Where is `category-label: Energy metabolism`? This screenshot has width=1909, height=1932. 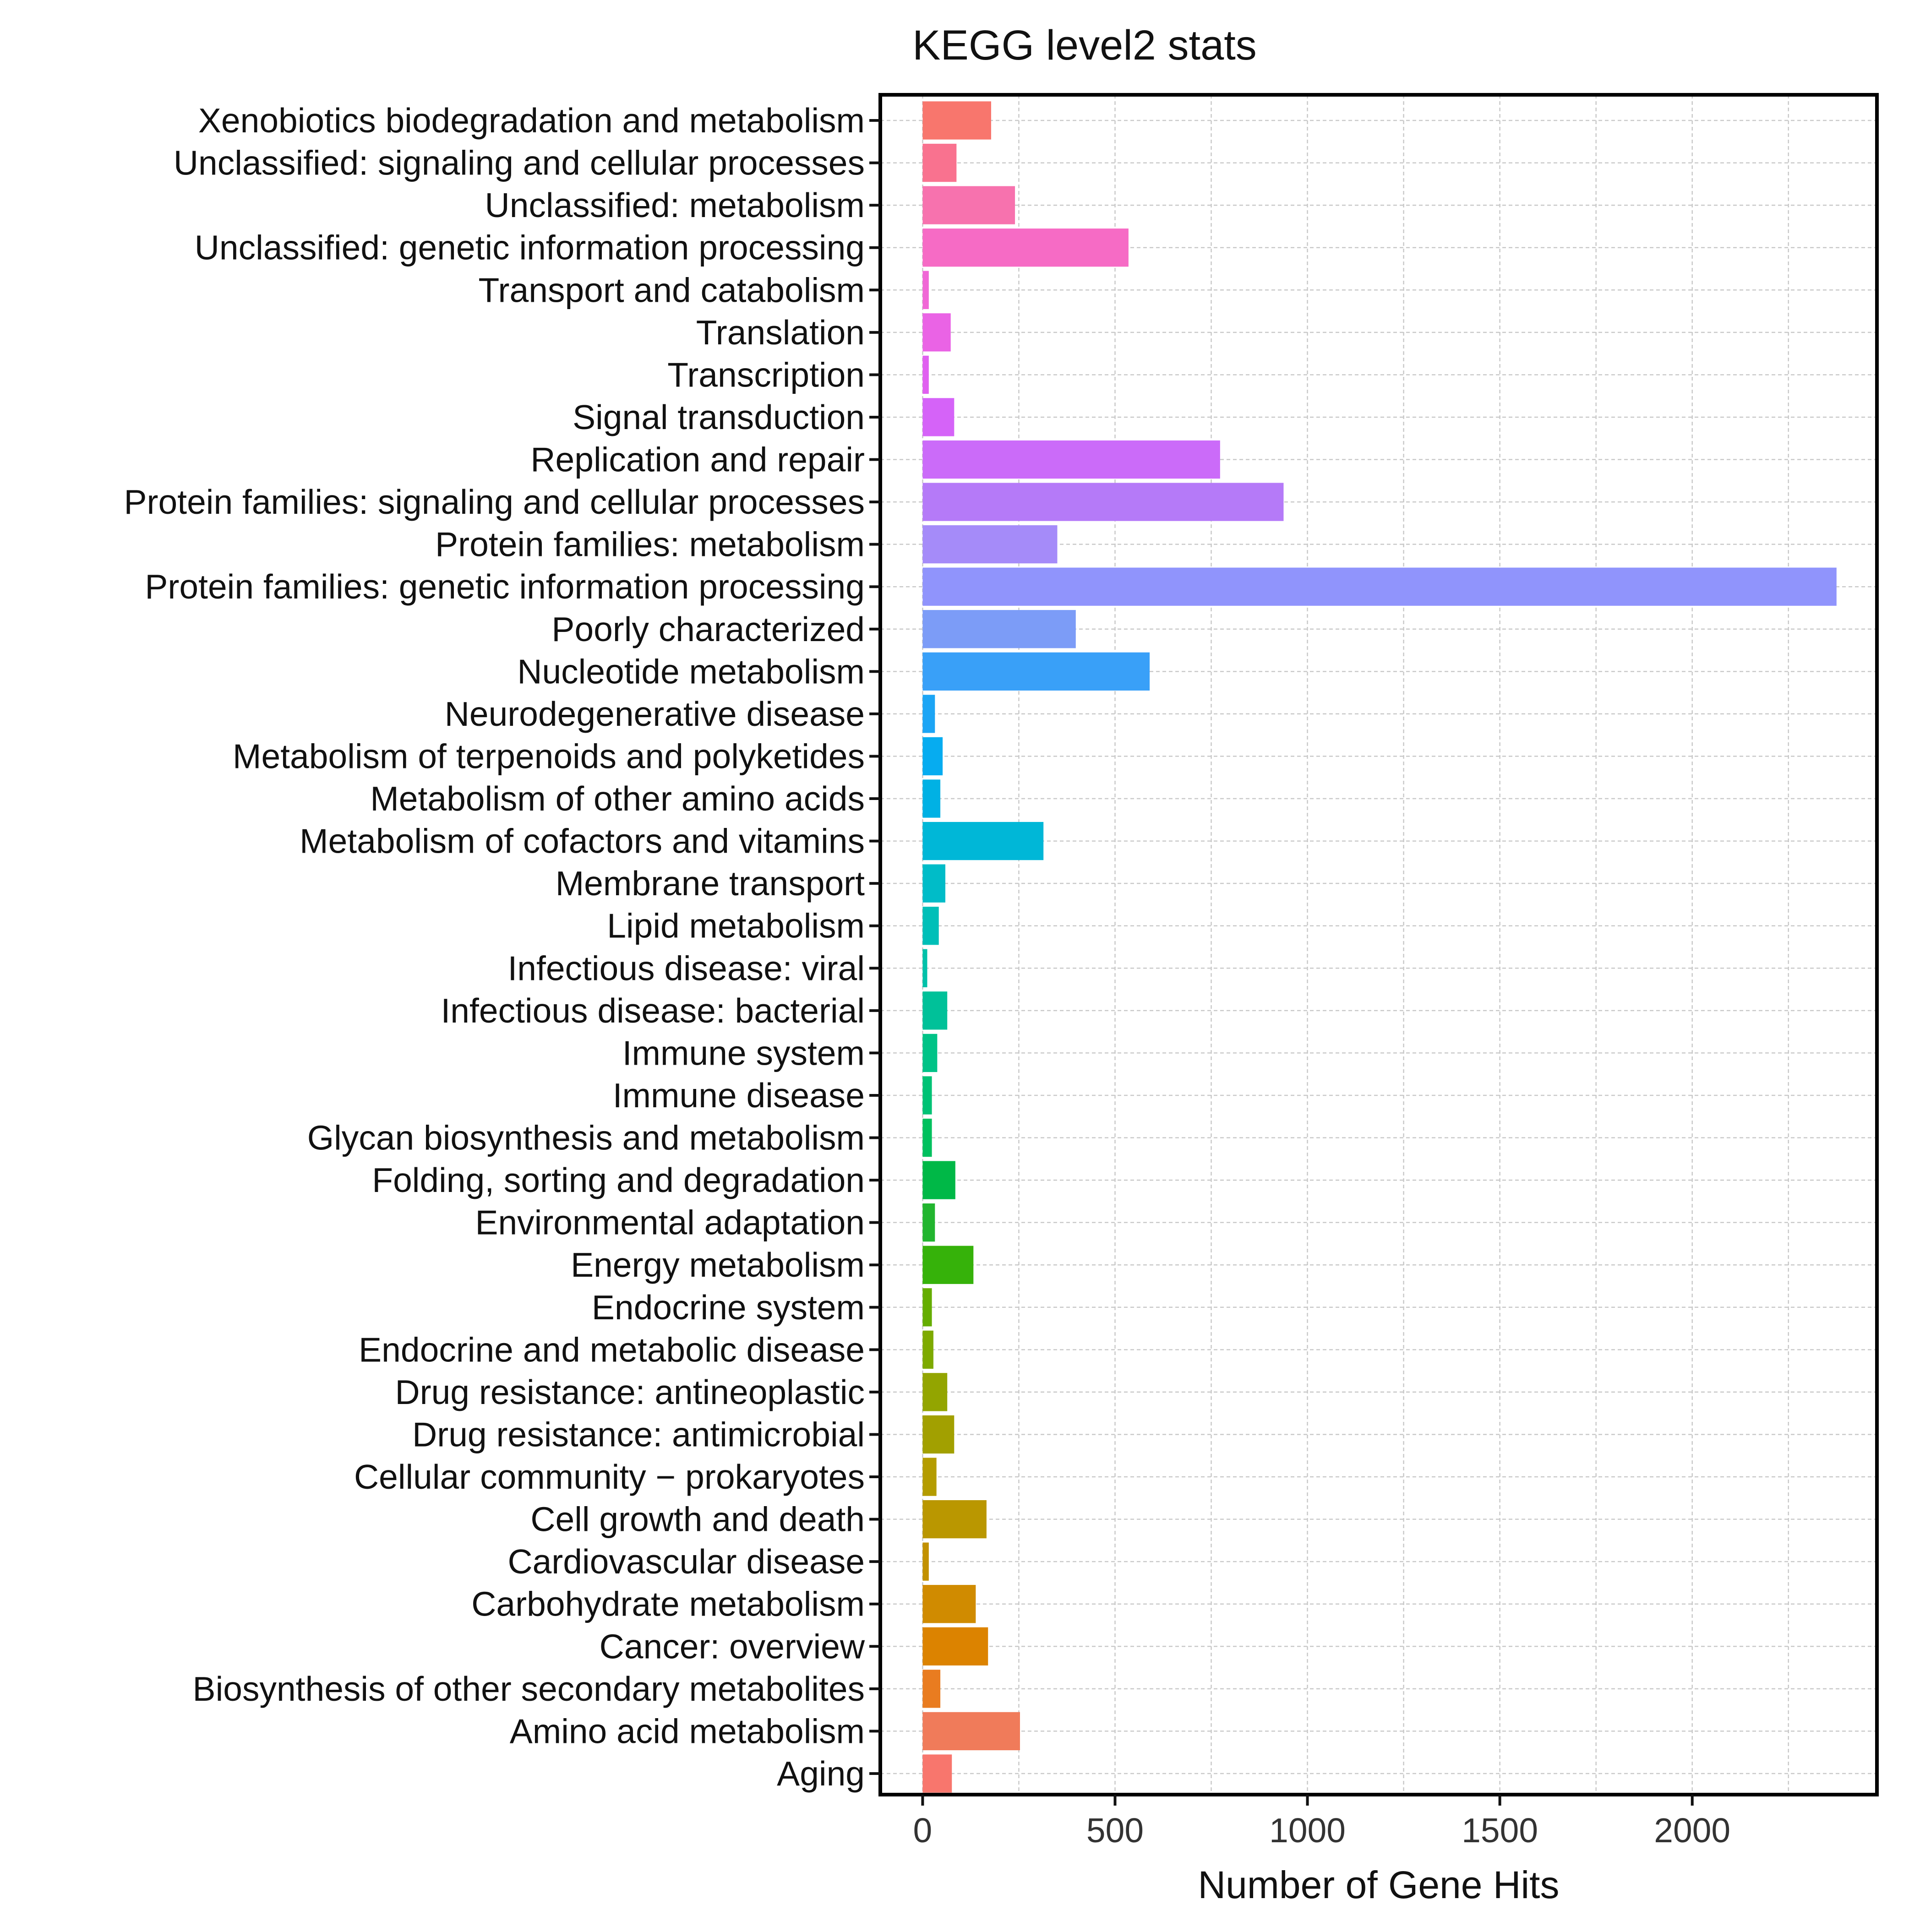
category-label: Energy metabolism is located at coordinates (718, 1265).